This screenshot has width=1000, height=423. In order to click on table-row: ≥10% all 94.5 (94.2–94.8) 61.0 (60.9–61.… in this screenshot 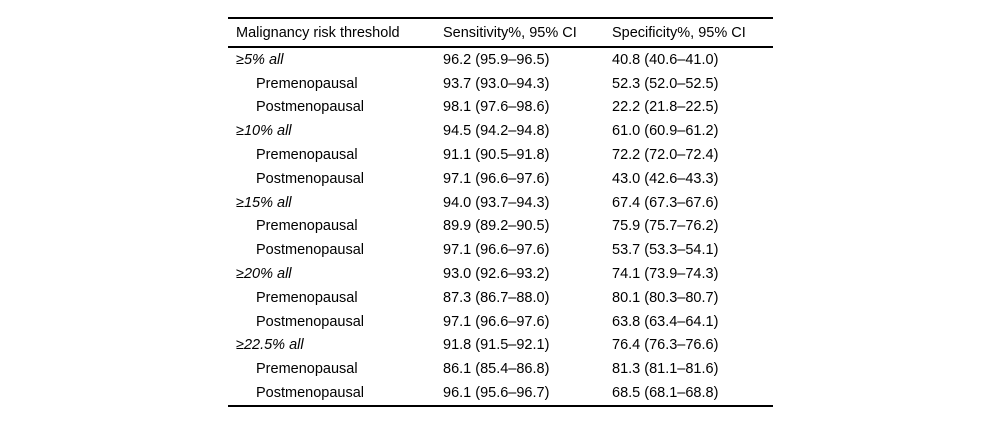, I will do `click(500, 131)`.